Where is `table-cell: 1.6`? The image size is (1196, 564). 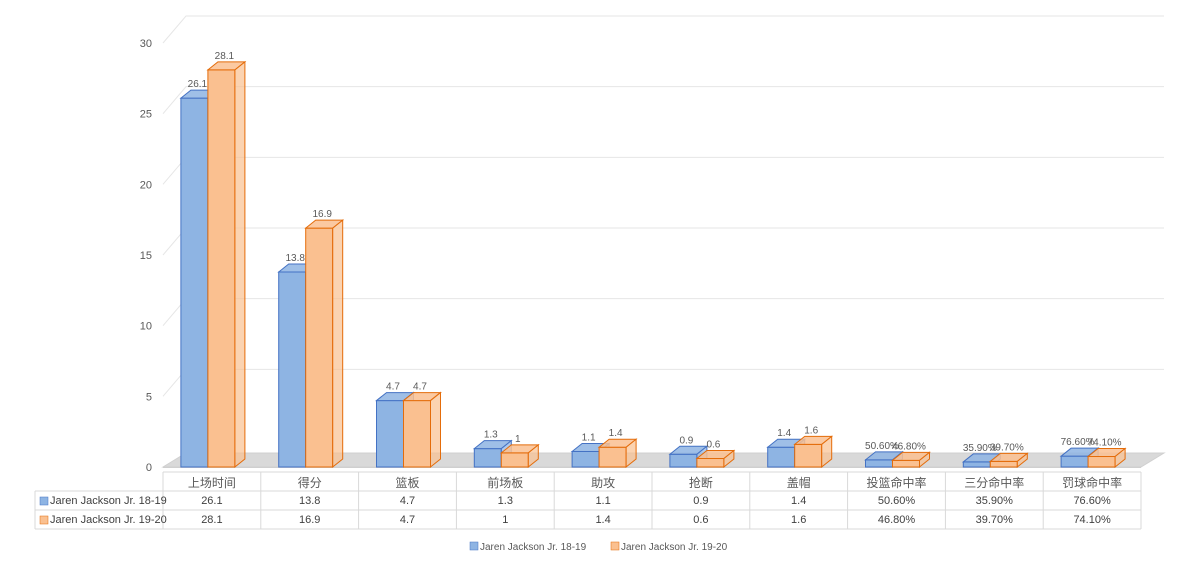 table-cell: 1.6 is located at coordinates (798, 520).